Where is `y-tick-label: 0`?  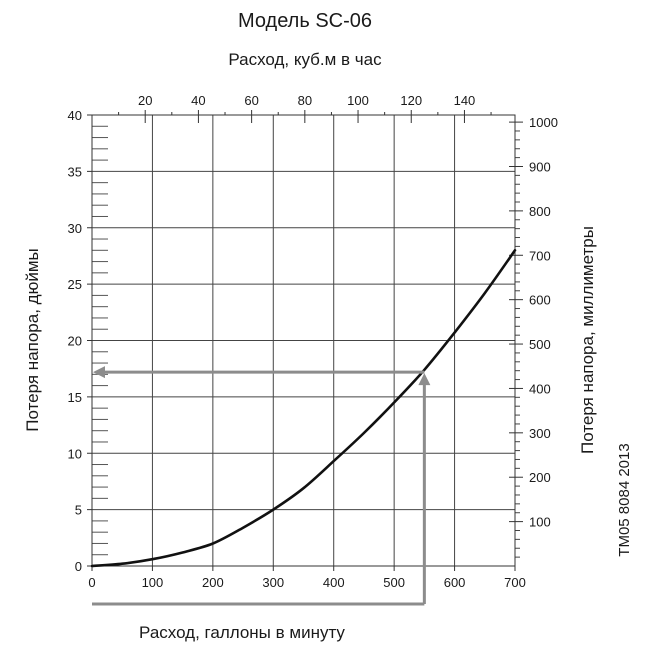 y-tick-label: 0 is located at coordinates (78, 566).